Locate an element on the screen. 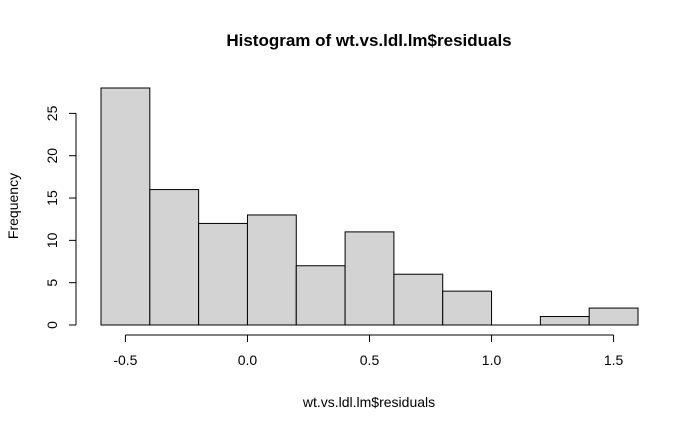 The image size is (700, 432). y-tick-label-2: 10 is located at coordinates (52, 240).